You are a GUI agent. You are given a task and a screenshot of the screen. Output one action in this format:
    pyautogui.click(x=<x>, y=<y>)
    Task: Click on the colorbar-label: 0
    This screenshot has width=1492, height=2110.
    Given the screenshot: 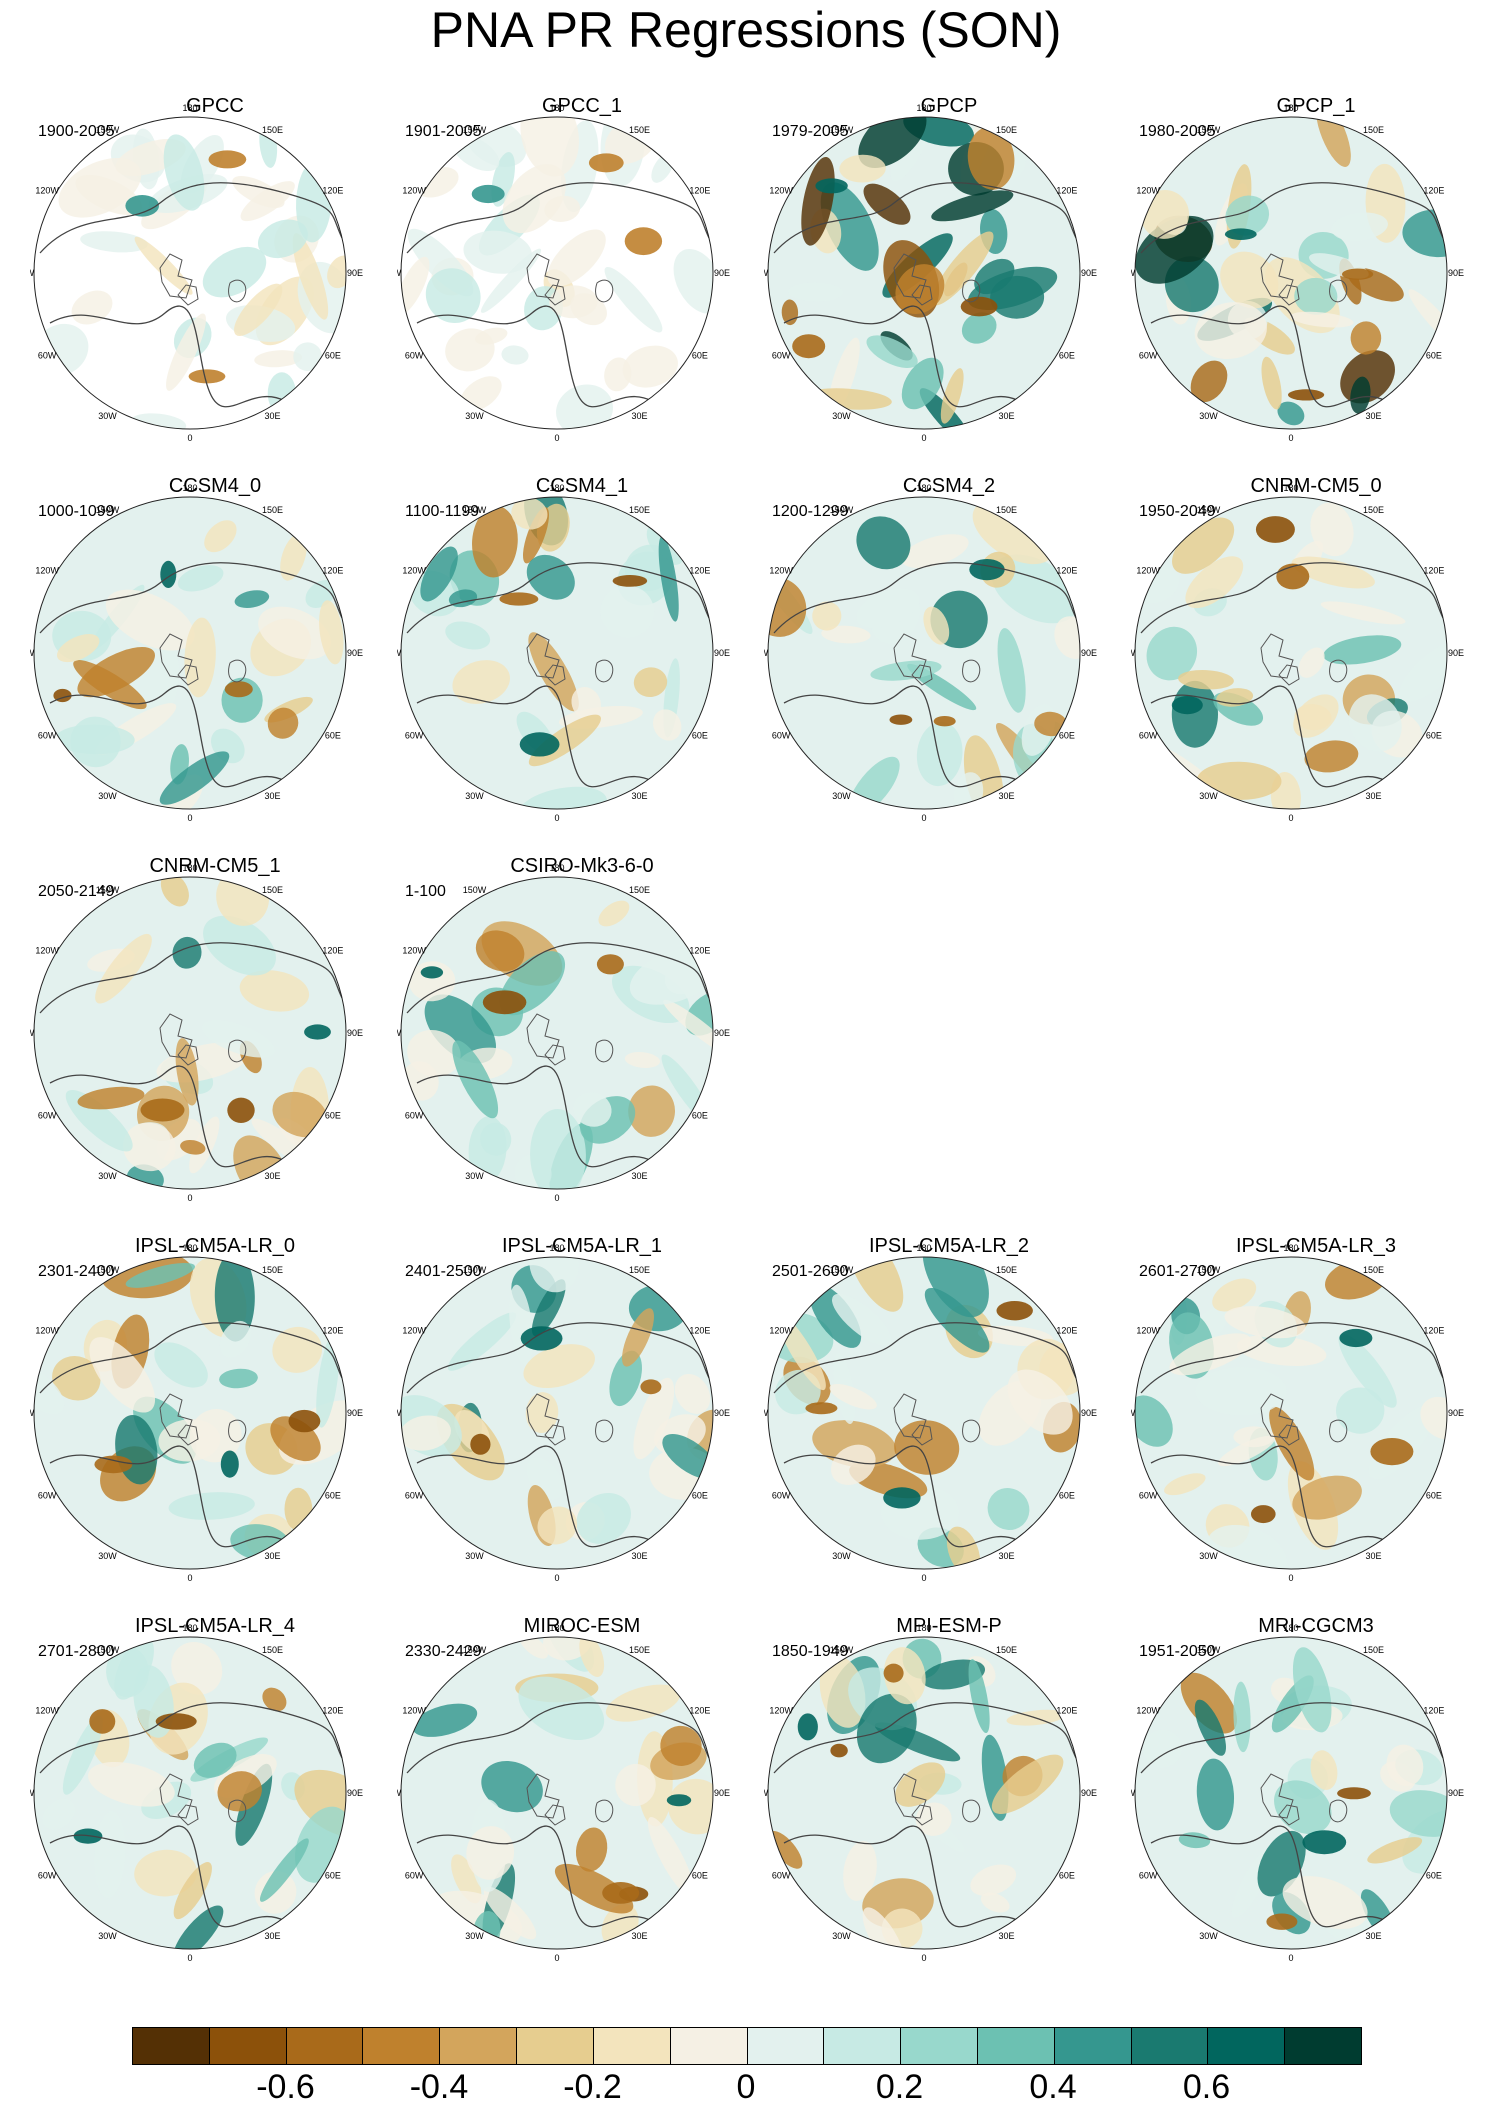 What is the action you would take?
    pyautogui.click(x=746, y=2087)
    